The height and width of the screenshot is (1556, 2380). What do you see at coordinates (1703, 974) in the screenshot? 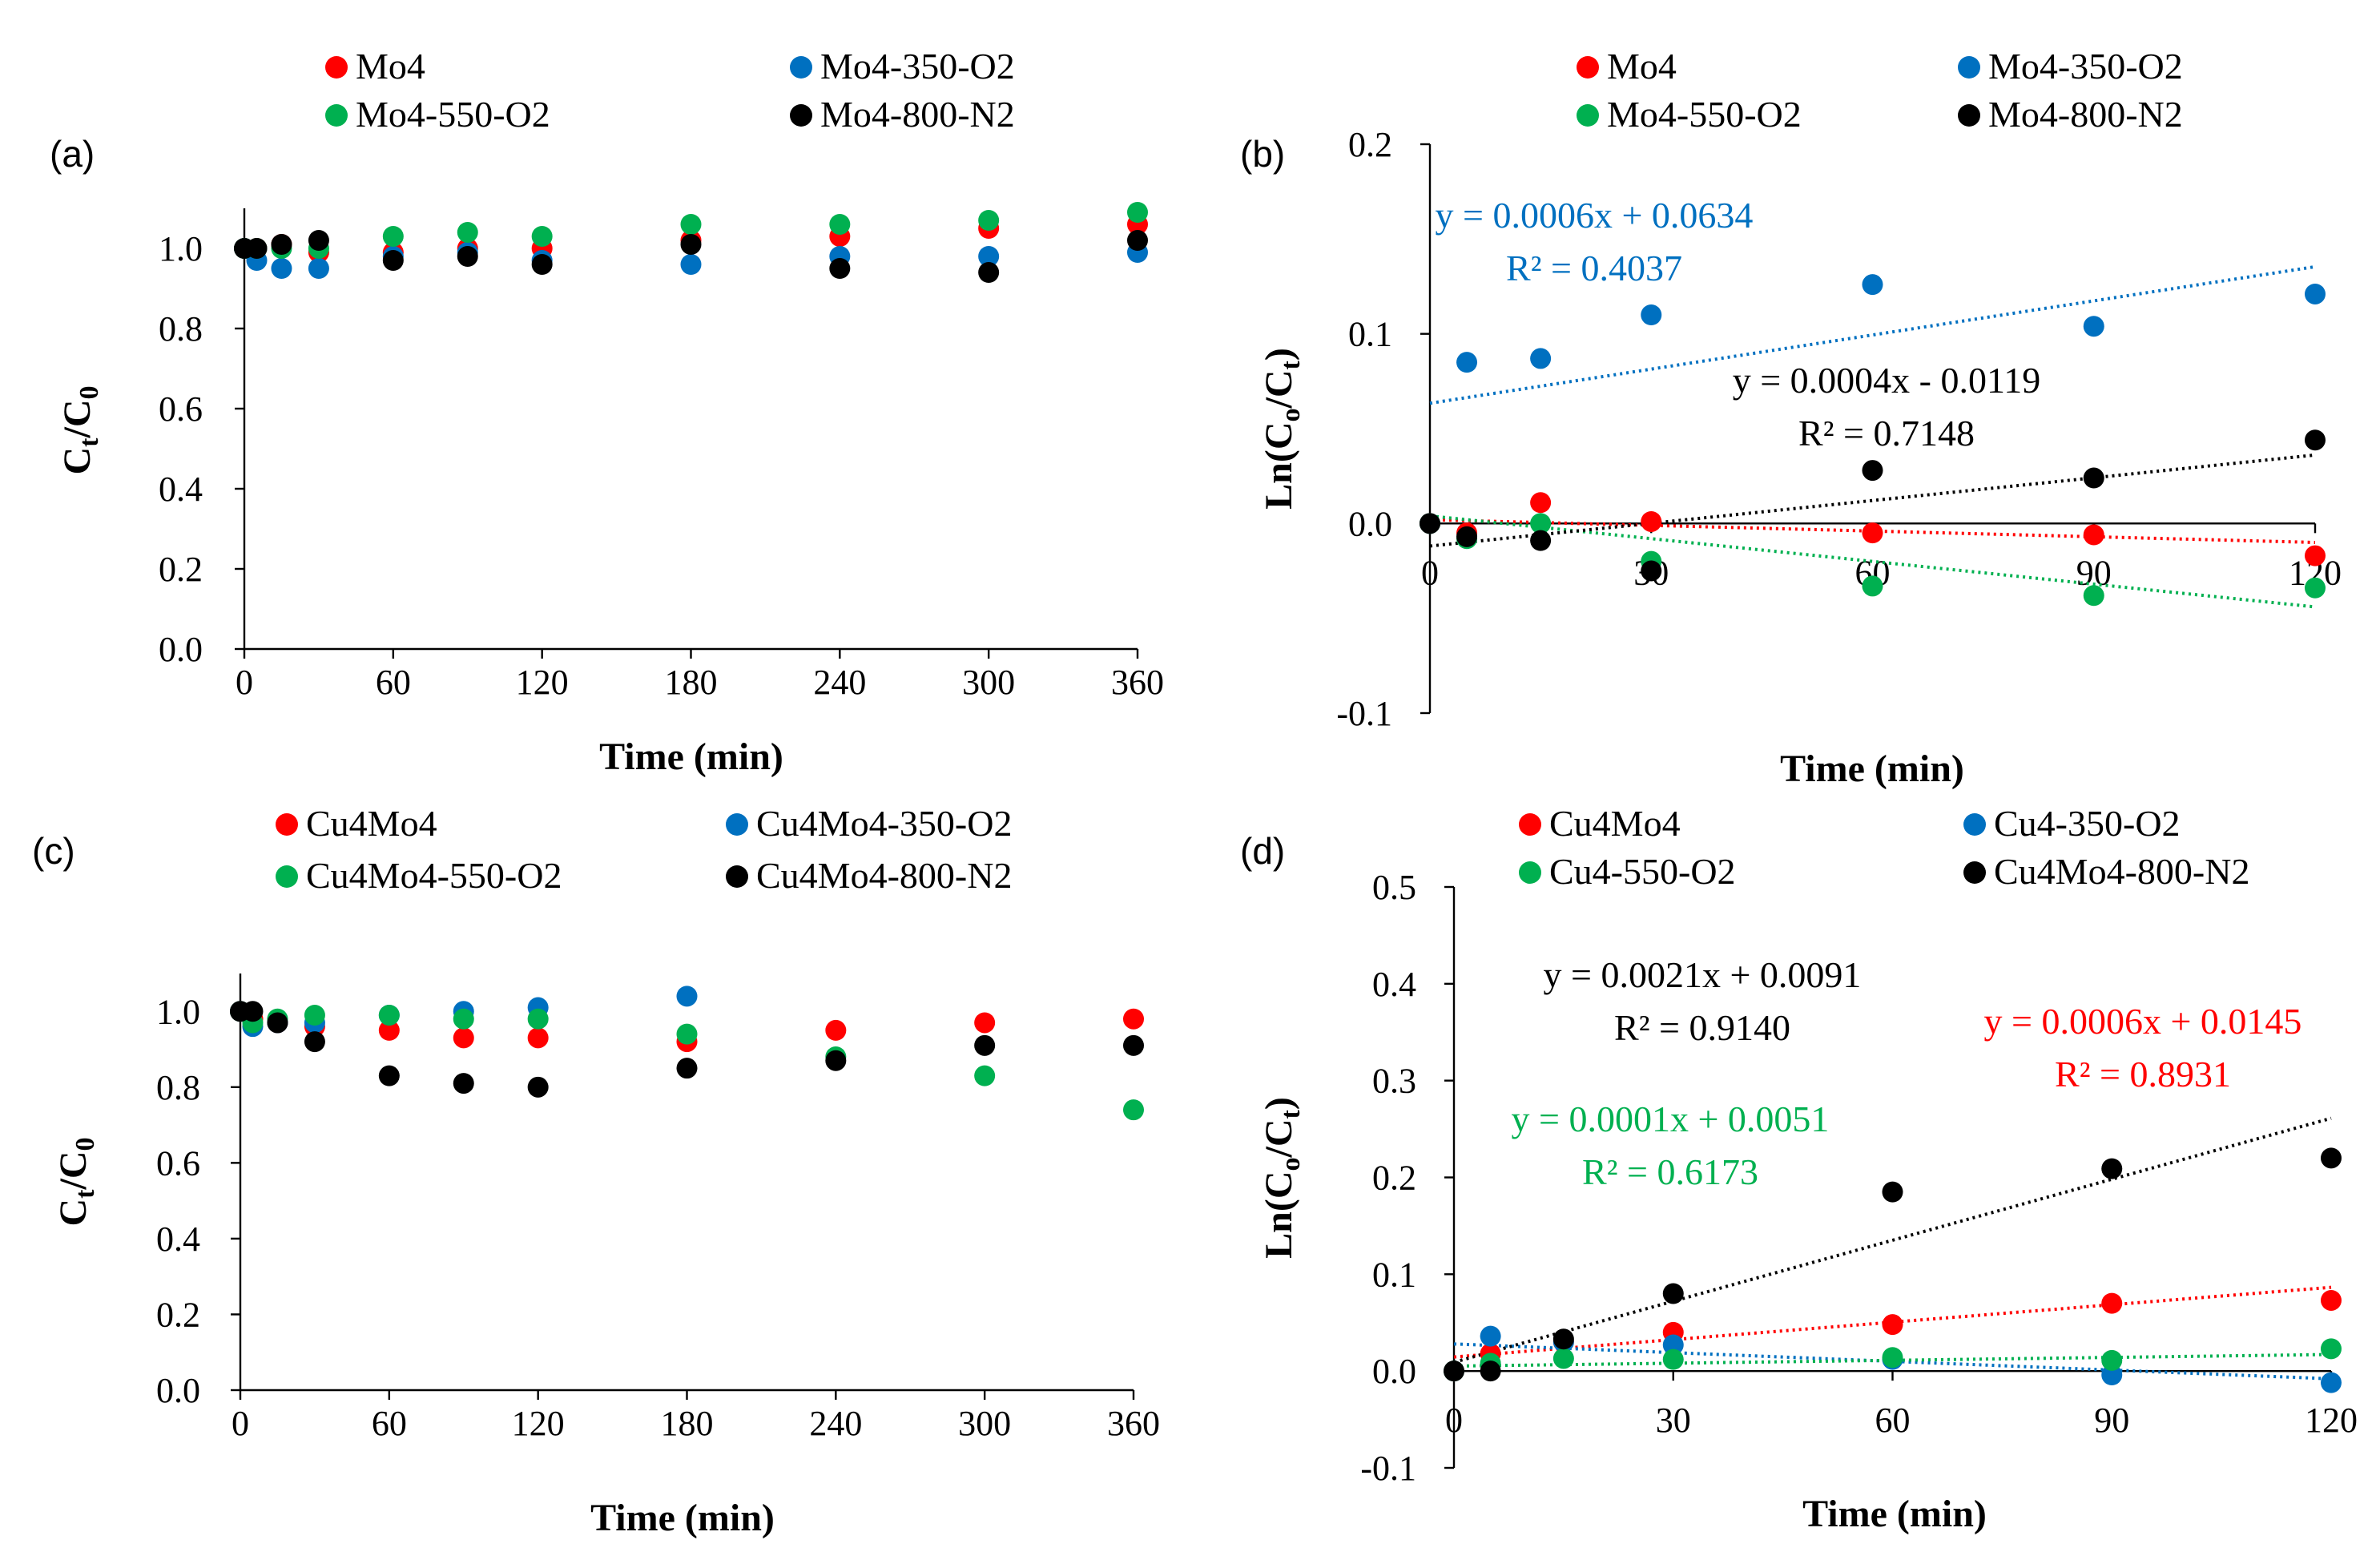
I see `equation-text: y = 0.0021x + 0.0091` at bounding box center [1703, 974].